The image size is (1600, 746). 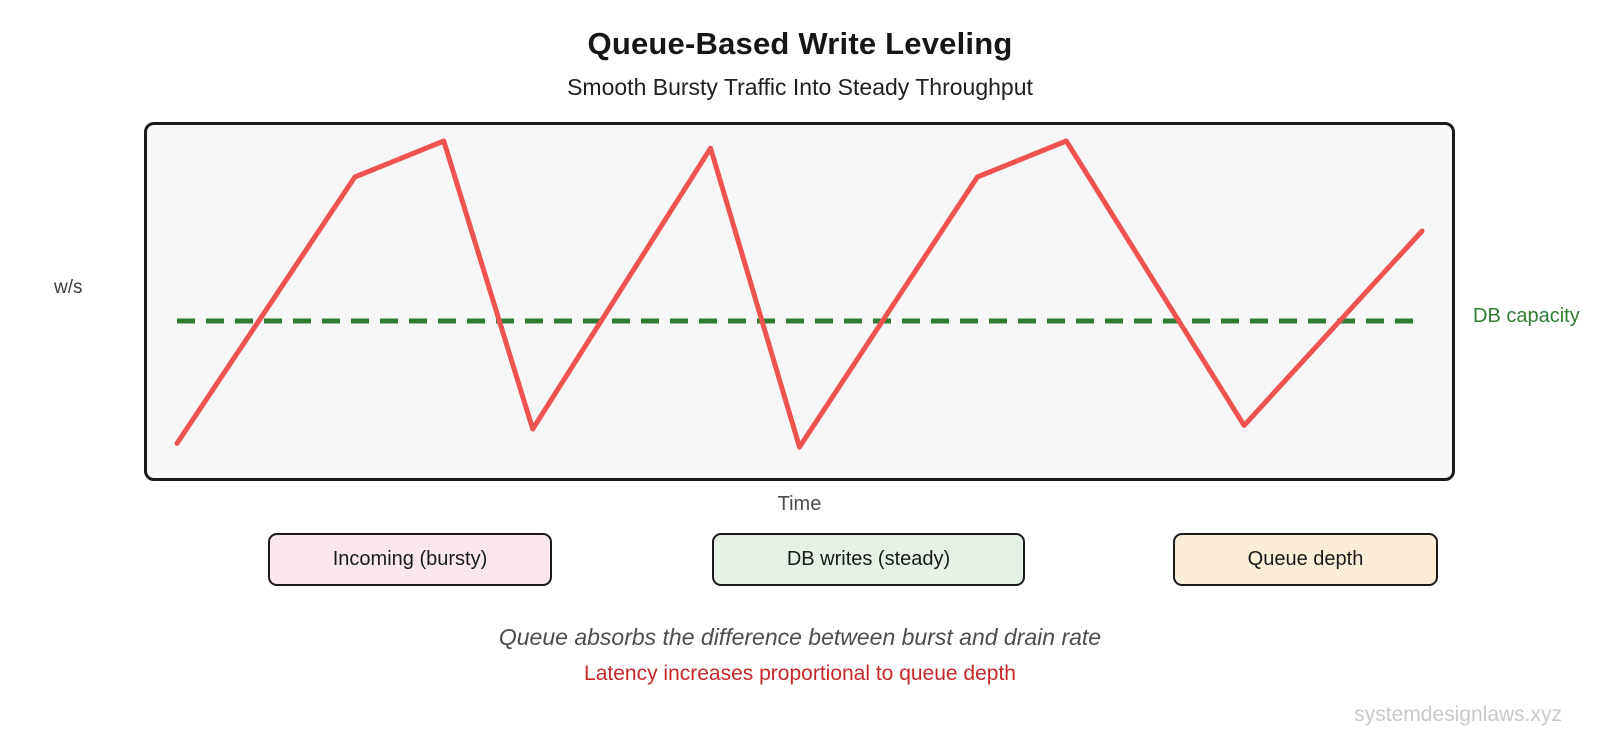 What do you see at coordinates (1526, 316) in the screenshot?
I see `capacity-label: DB capacity` at bounding box center [1526, 316].